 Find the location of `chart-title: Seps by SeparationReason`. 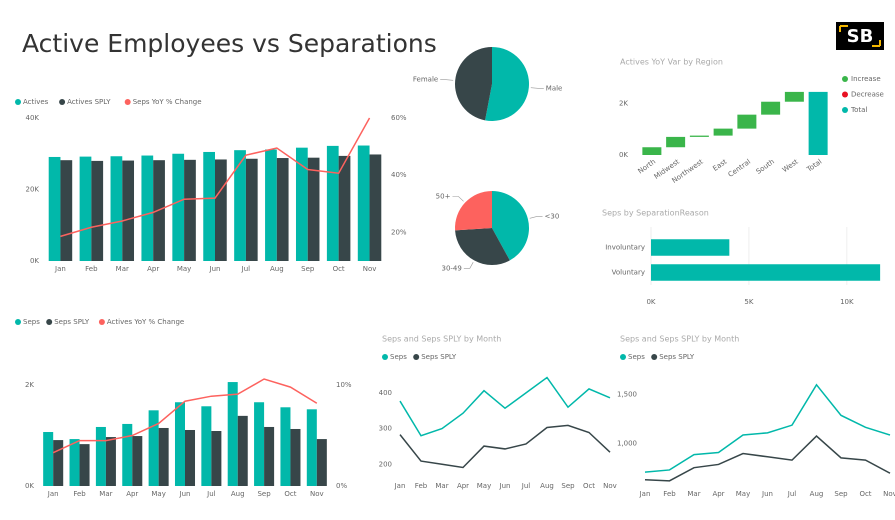

chart-title: Seps by SeparationReason is located at coordinates (655, 213).